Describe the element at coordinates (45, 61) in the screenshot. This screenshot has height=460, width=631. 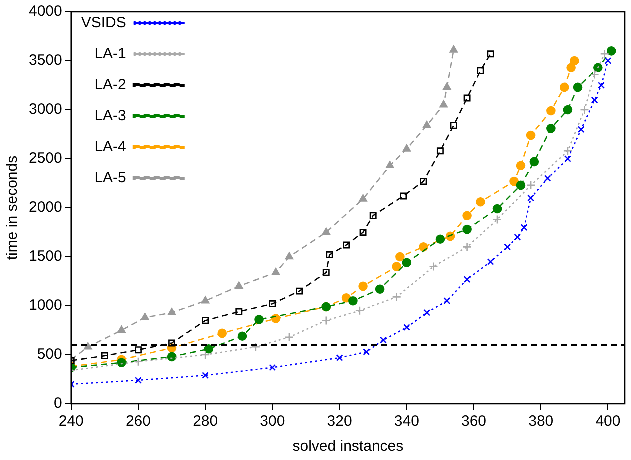
I see `y-tick-label: 3500` at that location.